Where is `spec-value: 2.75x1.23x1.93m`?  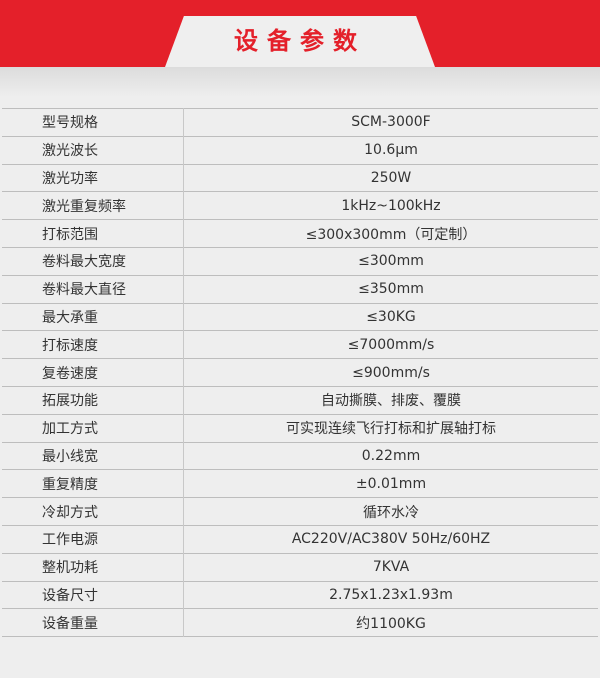 spec-value: 2.75x1.23x1.93m is located at coordinates (391, 594).